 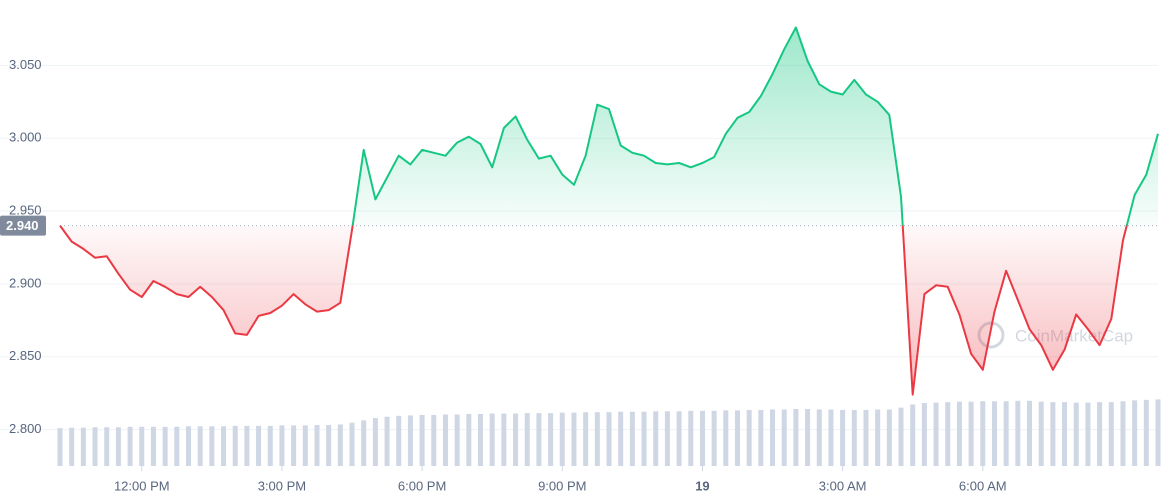 What do you see at coordinates (983, 485) in the screenshot?
I see `x-tick-label: 6:00 AM` at bounding box center [983, 485].